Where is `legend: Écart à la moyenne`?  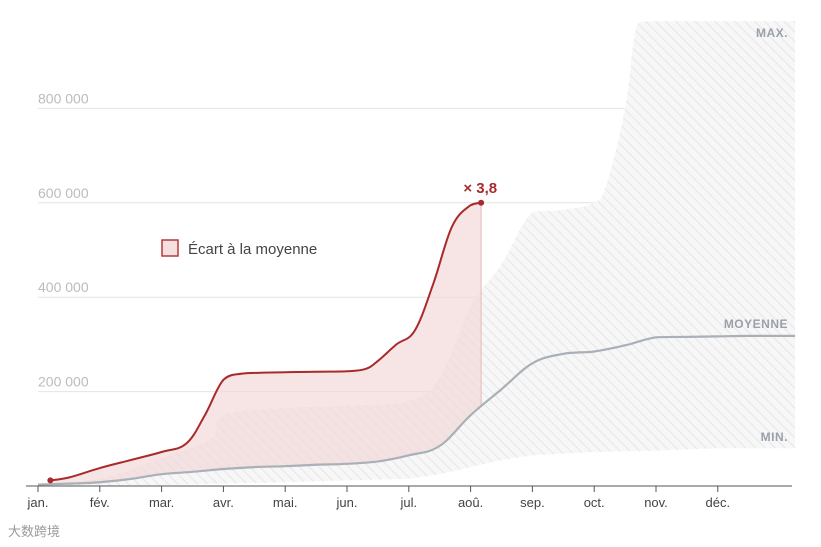
legend: Écart à la moyenne is located at coordinates (239, 248).